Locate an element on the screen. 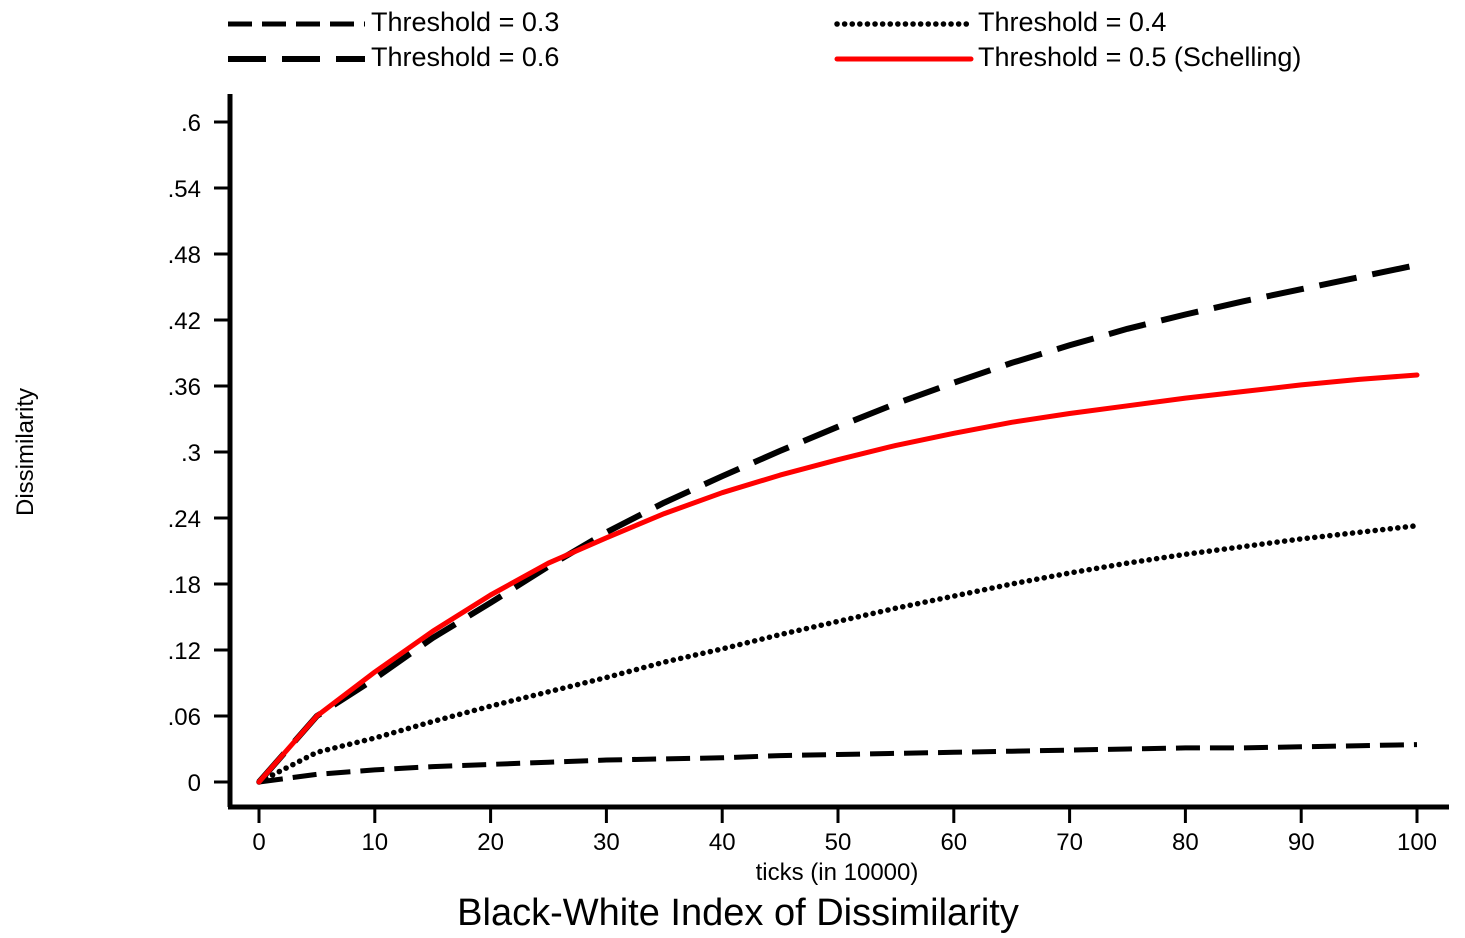 This screenshot has width=1465, height=938. y-tick-label: 0 is located at coordinates (194, 783).